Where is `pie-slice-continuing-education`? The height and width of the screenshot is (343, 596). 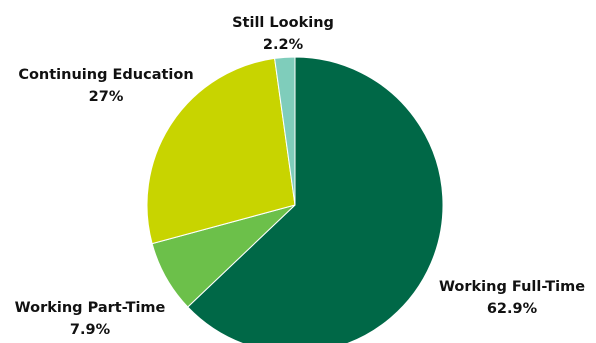 pie-slice-continuing-education is located at coordinates (221, 151).